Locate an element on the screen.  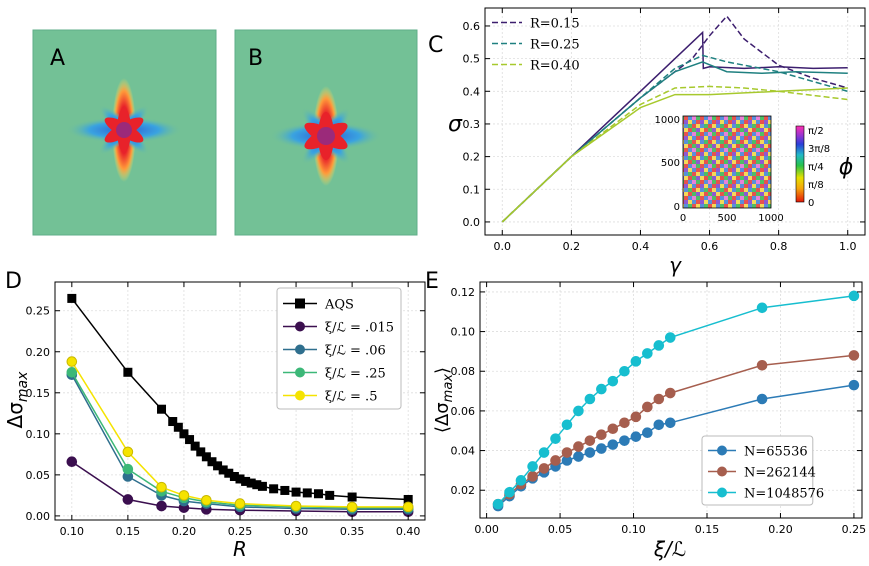
D-xtick-label-3: 0.25 is located at coordinates (240, 531).